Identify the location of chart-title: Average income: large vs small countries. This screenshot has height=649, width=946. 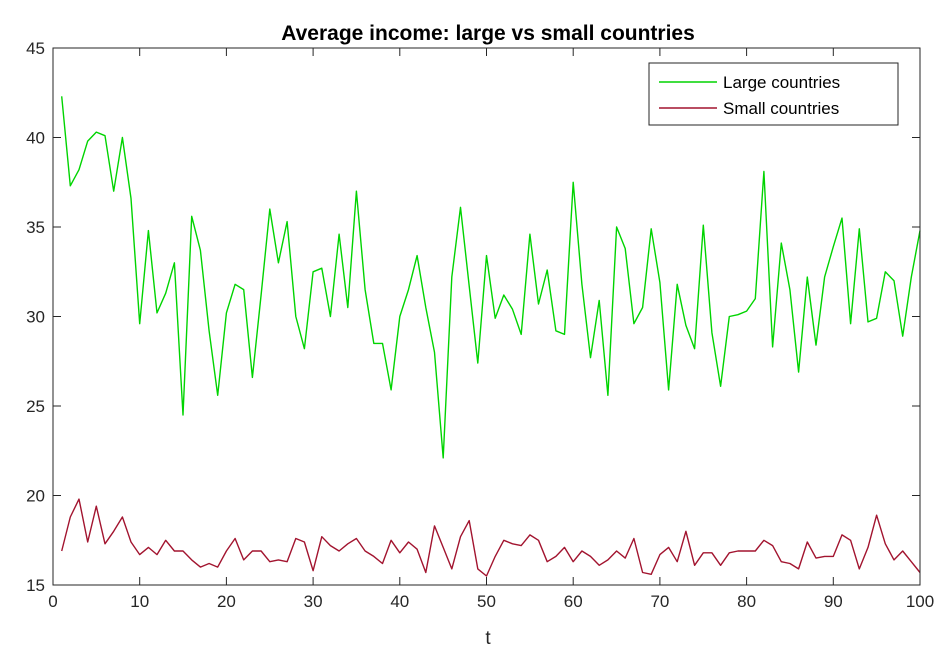
(488, 33).